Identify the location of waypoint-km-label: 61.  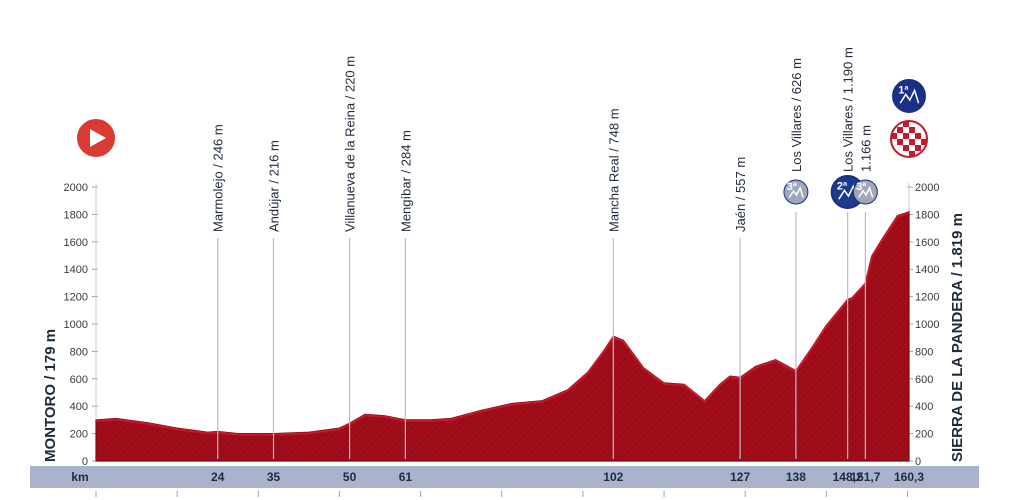
(406, 477).